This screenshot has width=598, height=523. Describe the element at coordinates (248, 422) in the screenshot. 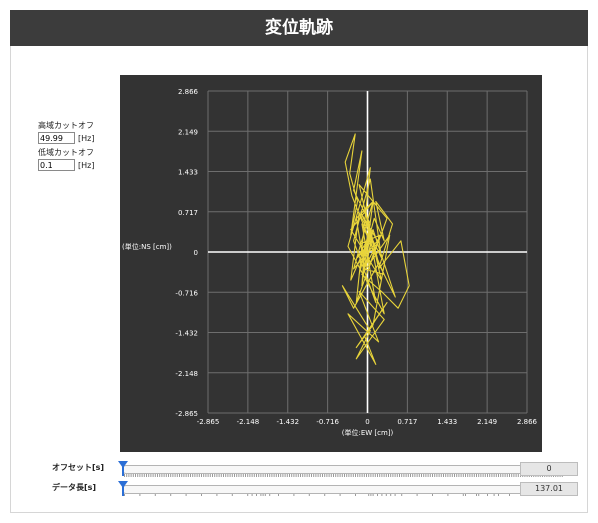

I see `x-tick-label: -2.148` at that location.